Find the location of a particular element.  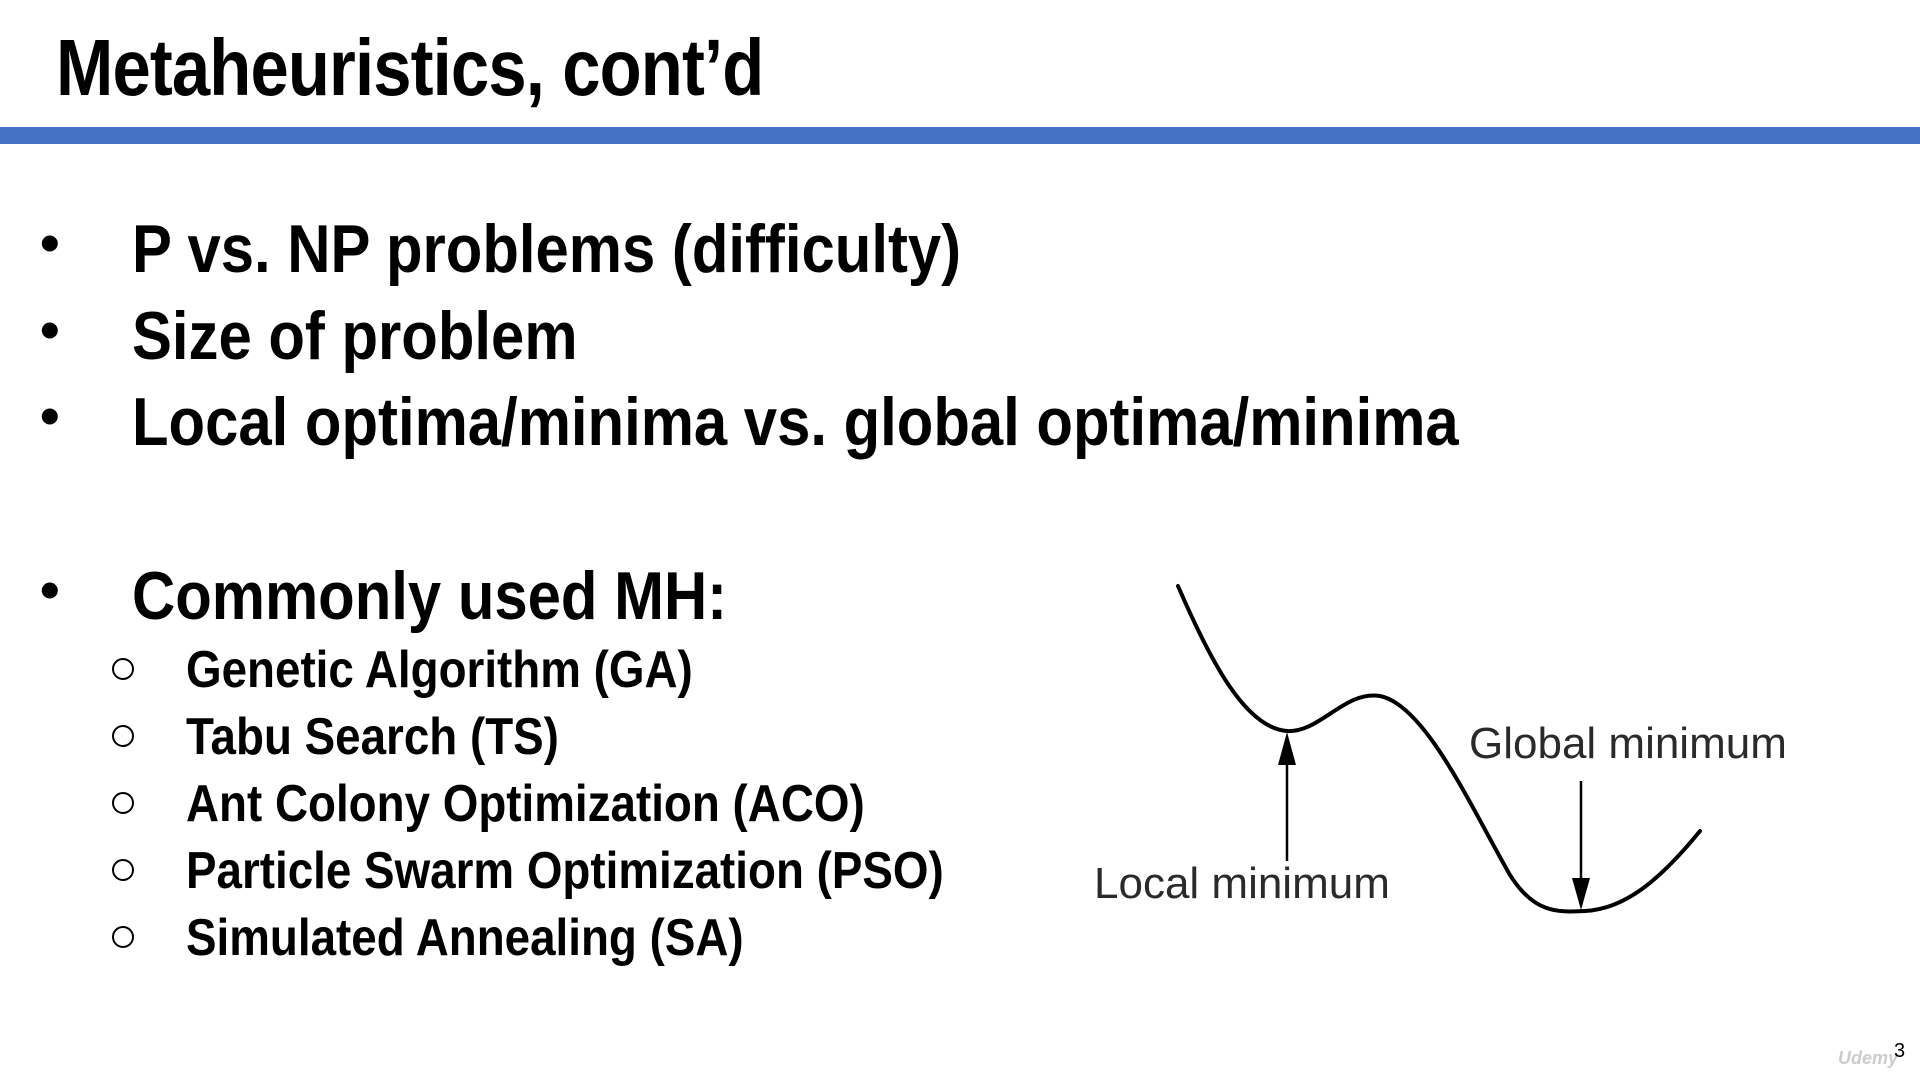

local-minimum-arrow-icon is located at coordinates (1287, 796).